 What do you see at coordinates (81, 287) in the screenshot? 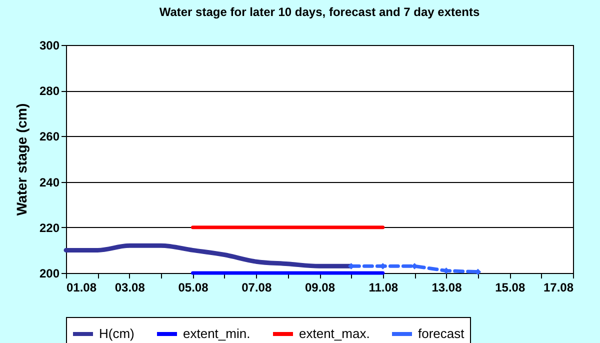
I see `x-tick-label: 01.08` at bounding box center [81, 287].